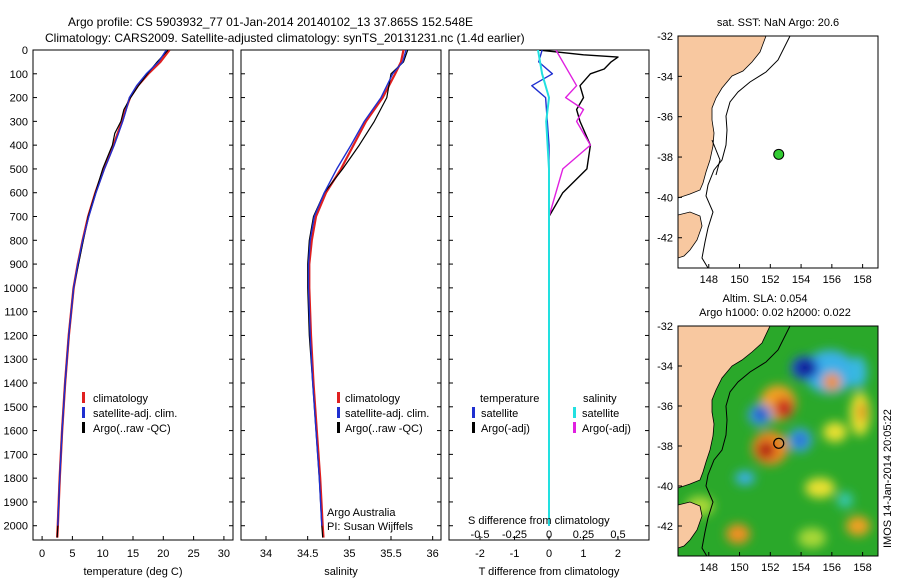 The image size is (900, 580). I want to click on depth-tick-label: 1500, so click(16, 408).